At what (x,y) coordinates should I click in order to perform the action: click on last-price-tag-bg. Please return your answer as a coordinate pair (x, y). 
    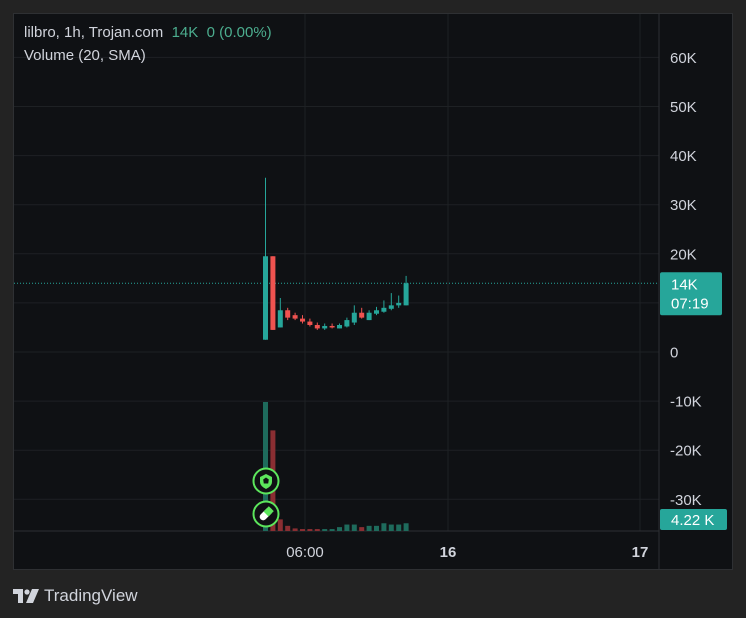
    Looking at the image, I should click on (691, 294).